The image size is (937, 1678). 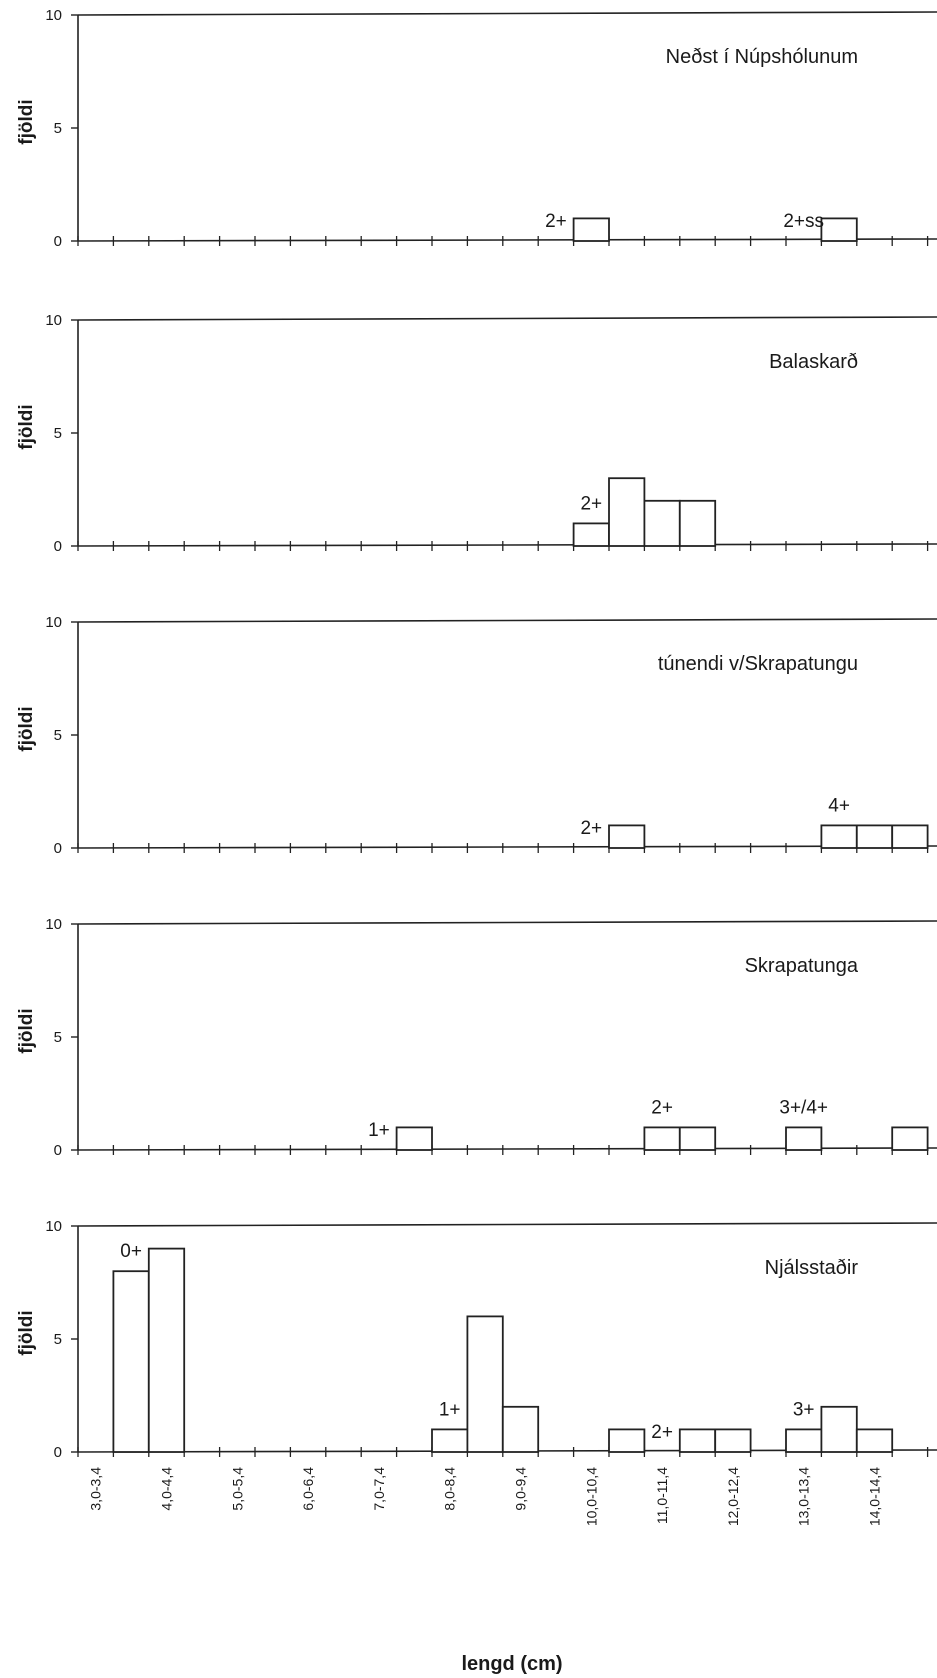 I want to click on x-tick-label: 8,0-8,4, so click(x=450, y=1489).